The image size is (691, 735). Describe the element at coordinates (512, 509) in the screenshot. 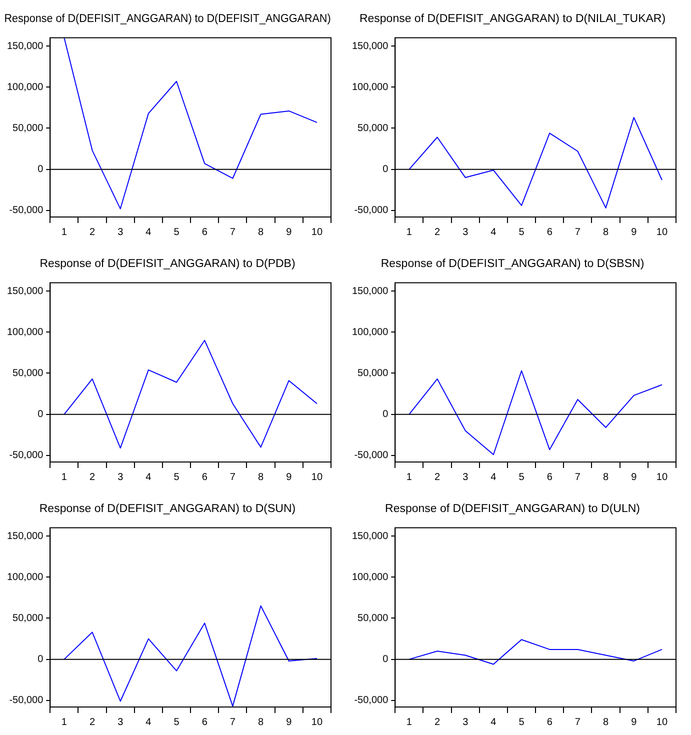

I see `chart-title: Response of D(DEFISIT_ANGGARAN) to D(ULN)` at that location.